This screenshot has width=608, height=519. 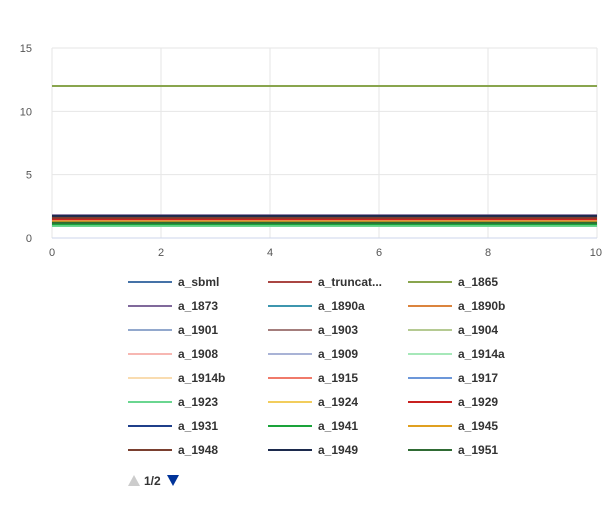 I want to click on legend-label: a_1909, so click(x=338, y=354).